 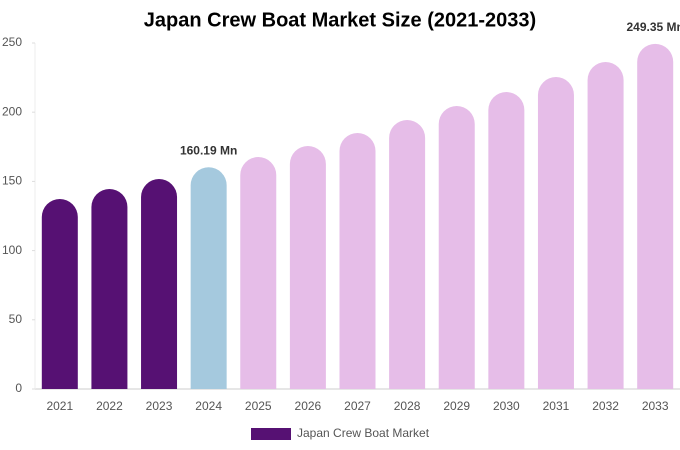 I want to click on x-tick-label: 2025, so click(x=258, y=406).